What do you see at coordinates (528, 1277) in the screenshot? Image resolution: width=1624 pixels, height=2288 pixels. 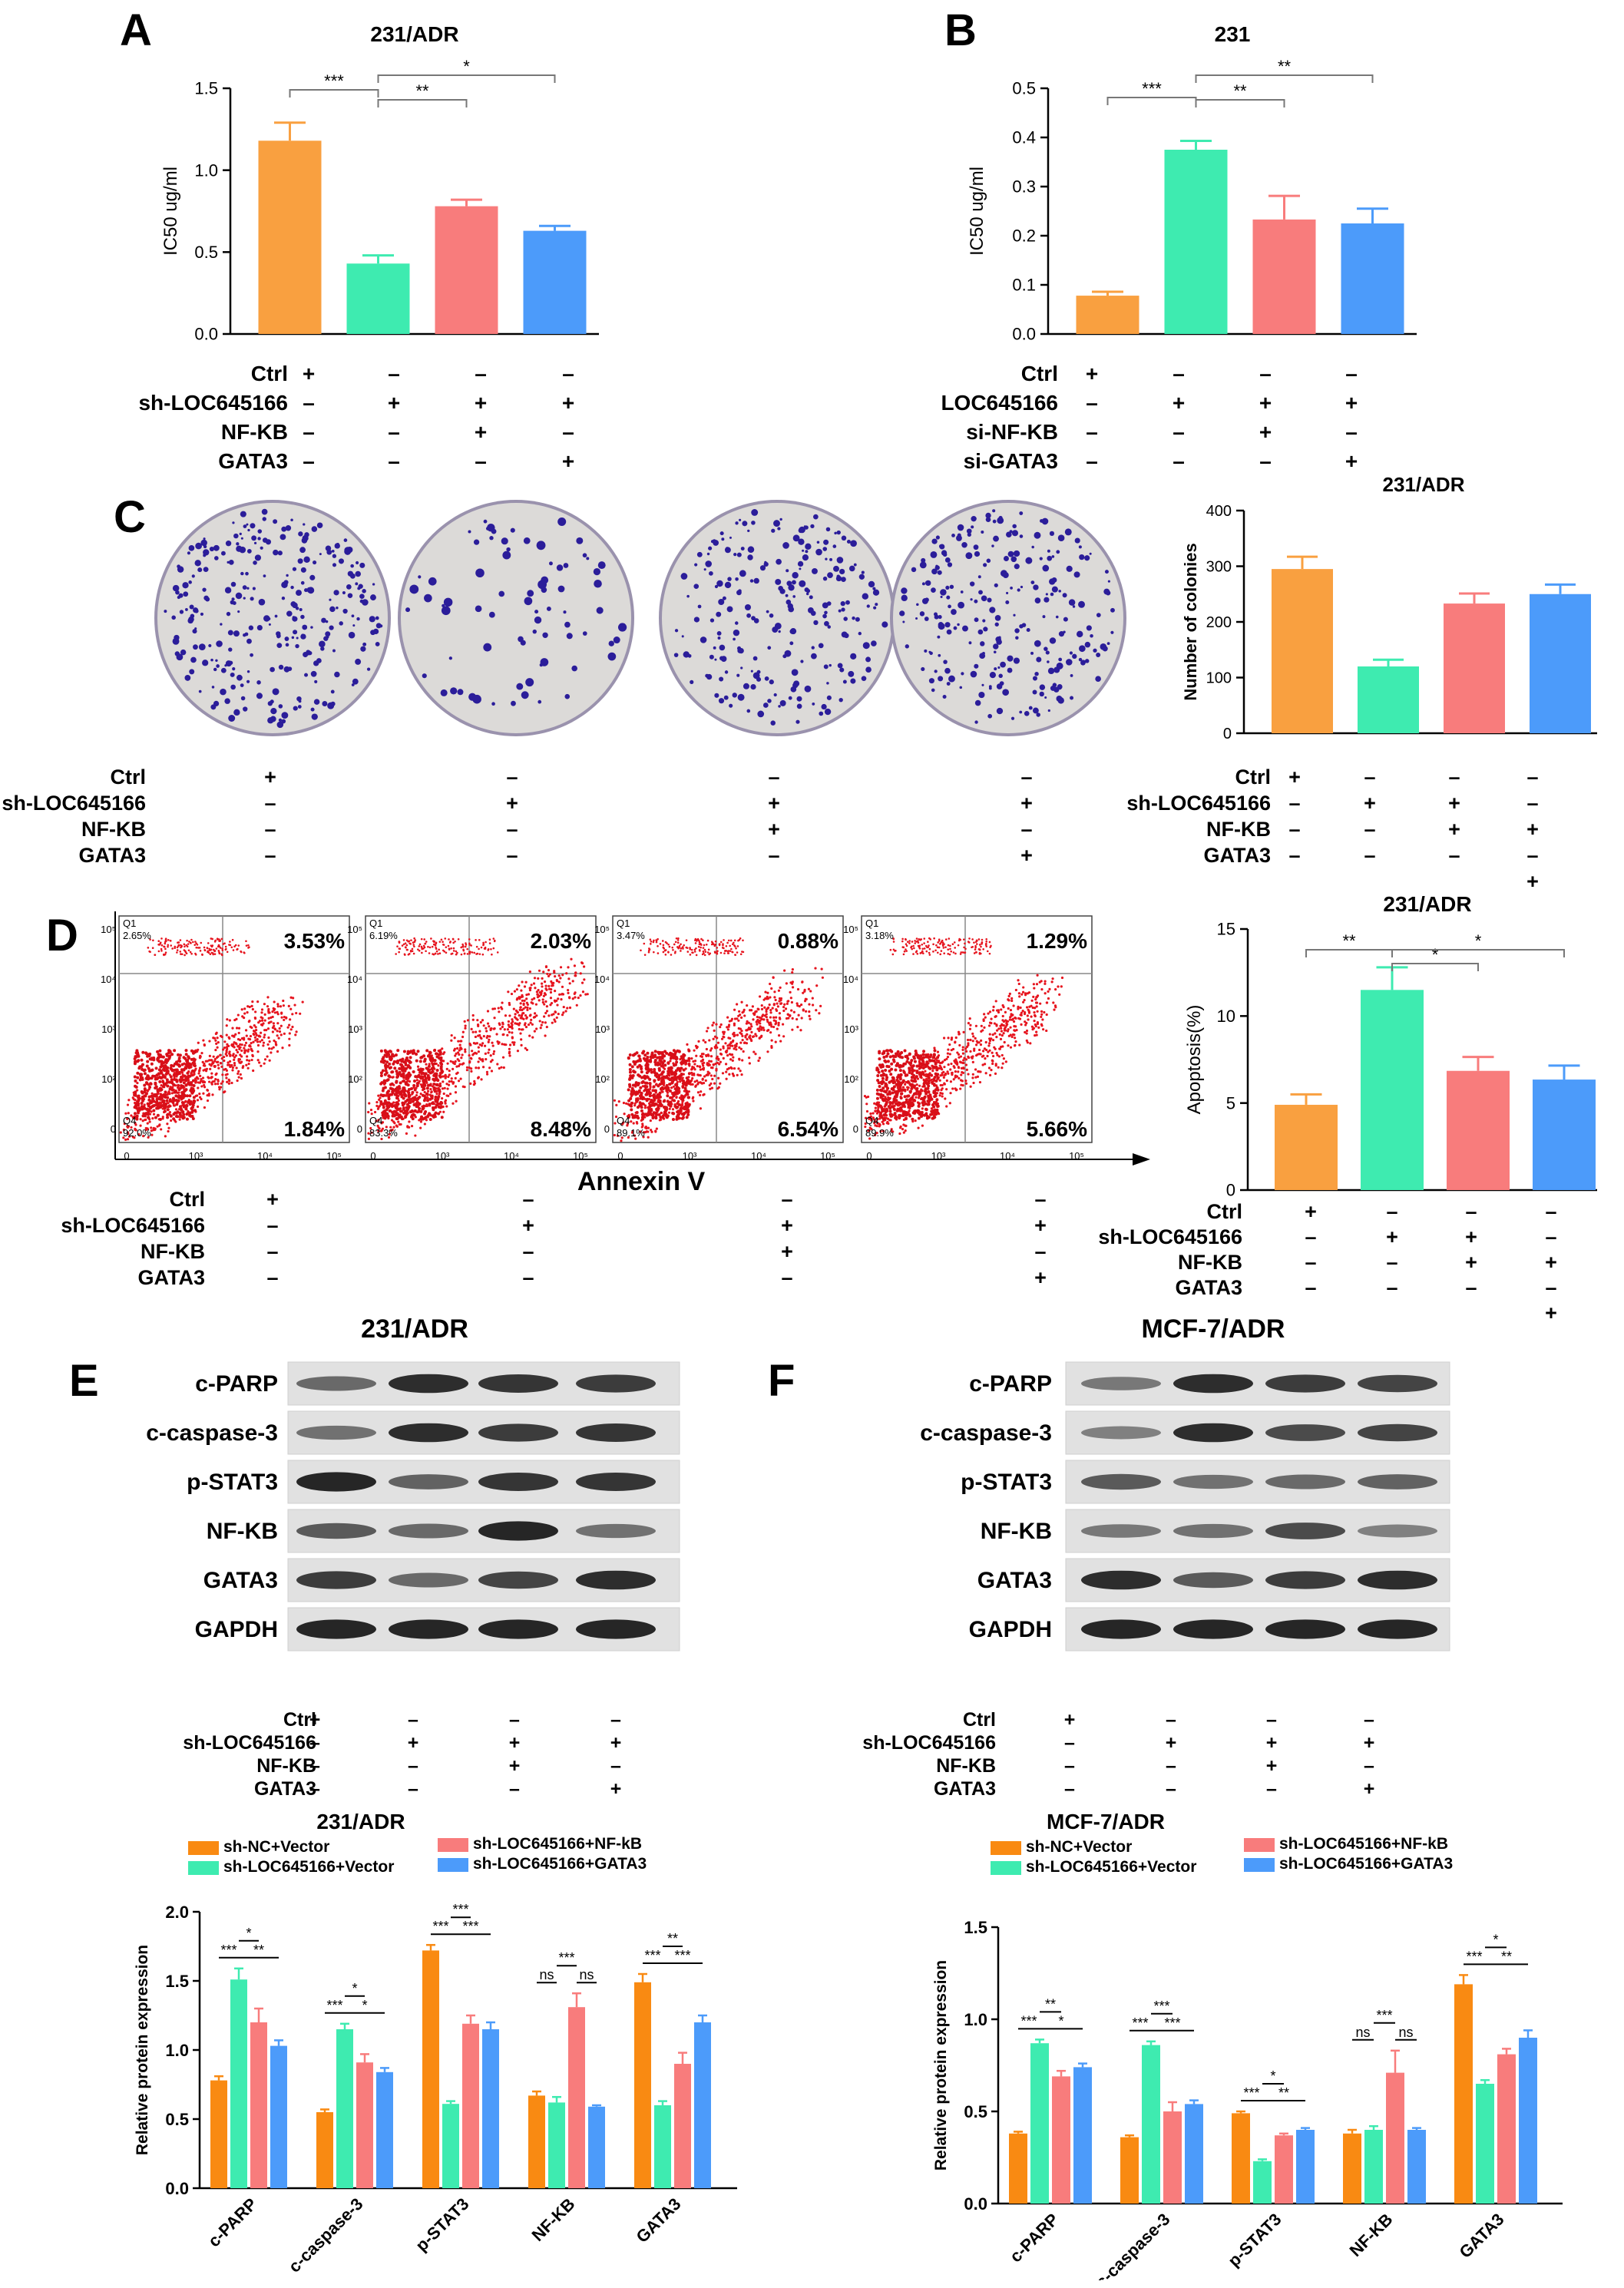 I see `condition-sign: –` at bounding box center [528, 1277].